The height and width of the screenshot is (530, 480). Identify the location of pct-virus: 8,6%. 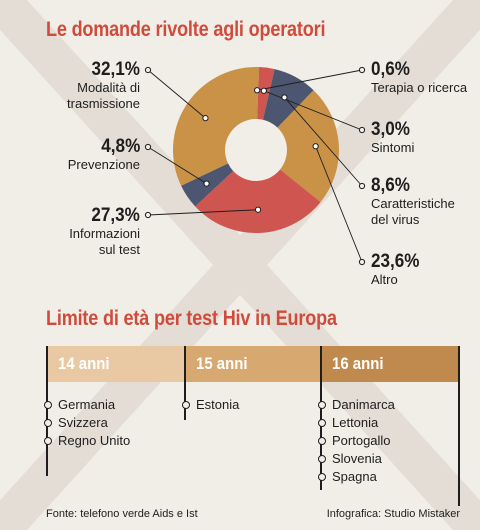
(390, 185).